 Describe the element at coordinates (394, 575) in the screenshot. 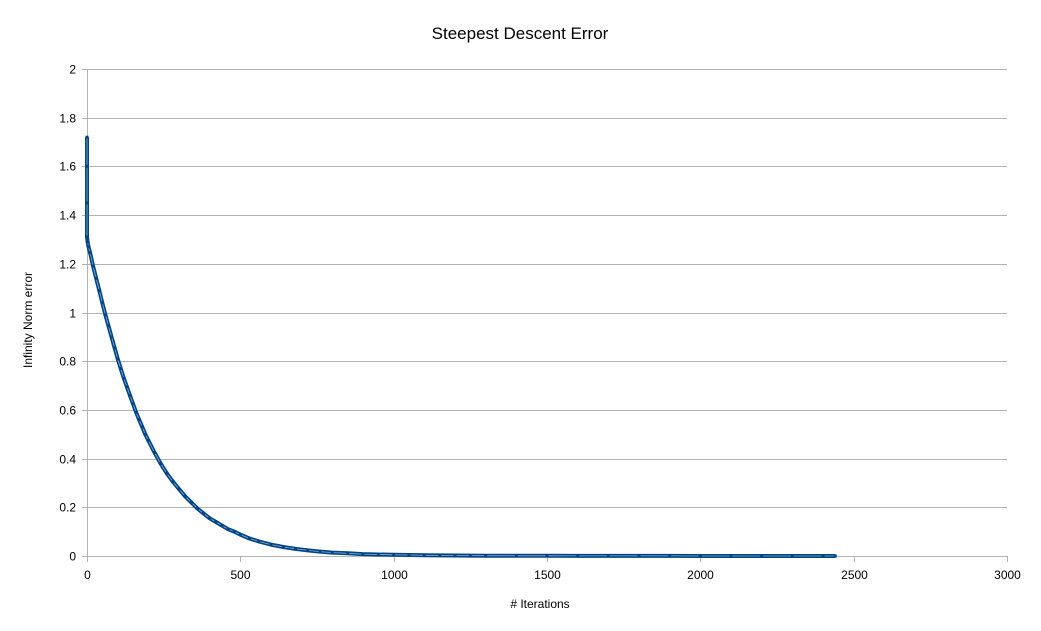

I see `x-tick-label: 1000` at that location.